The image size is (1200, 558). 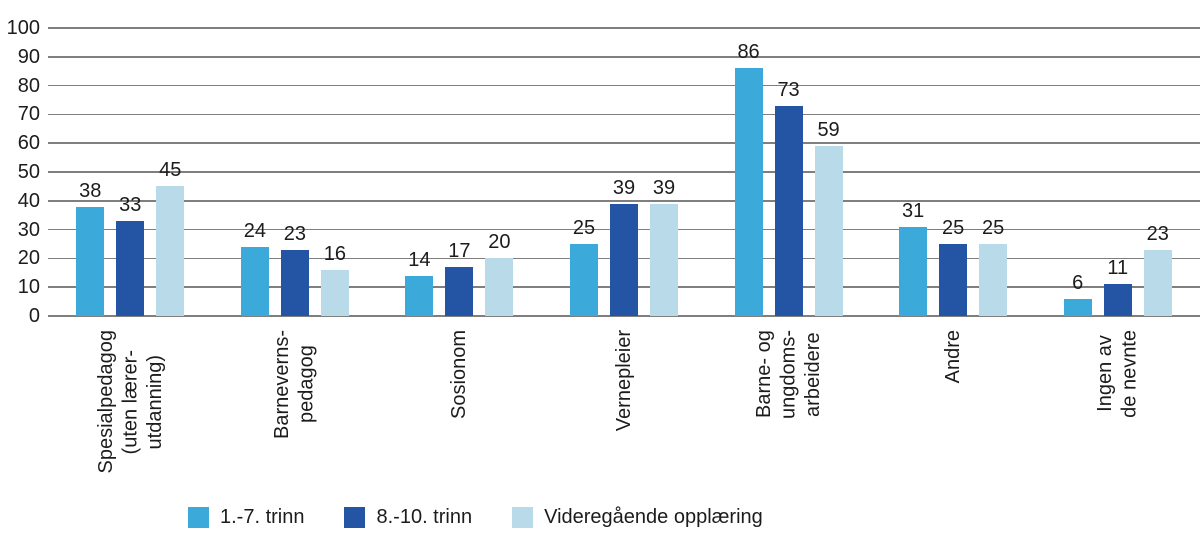 What do you see at coordinates (828, 130) in the screenshot?
I see `bar-value-label: 59` at bounding box center [828, 130].